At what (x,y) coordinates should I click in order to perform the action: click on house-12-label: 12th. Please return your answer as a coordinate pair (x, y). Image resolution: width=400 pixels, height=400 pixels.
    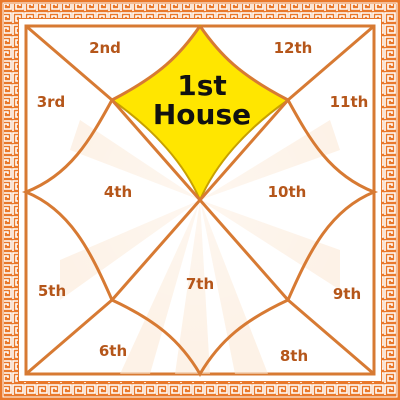
    Looking at the image, I should click on (293, 48).